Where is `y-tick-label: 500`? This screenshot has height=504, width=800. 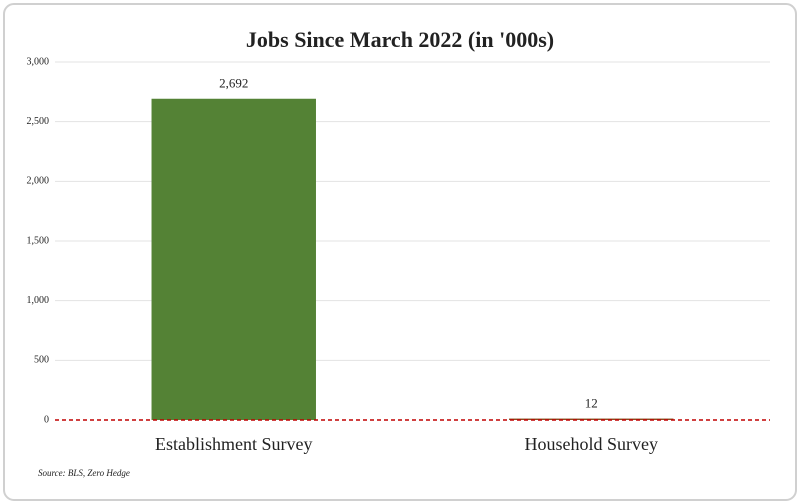
y-tick-label: 500 is located at coordinates (41, 360).